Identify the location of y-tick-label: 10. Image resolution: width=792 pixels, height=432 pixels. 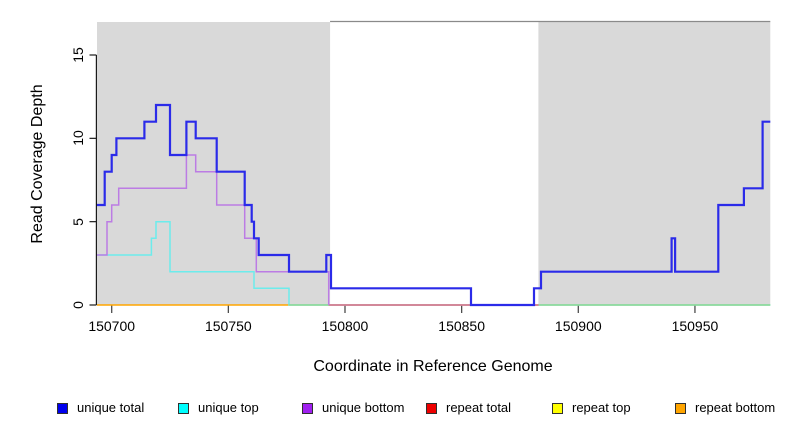
(78, 138).